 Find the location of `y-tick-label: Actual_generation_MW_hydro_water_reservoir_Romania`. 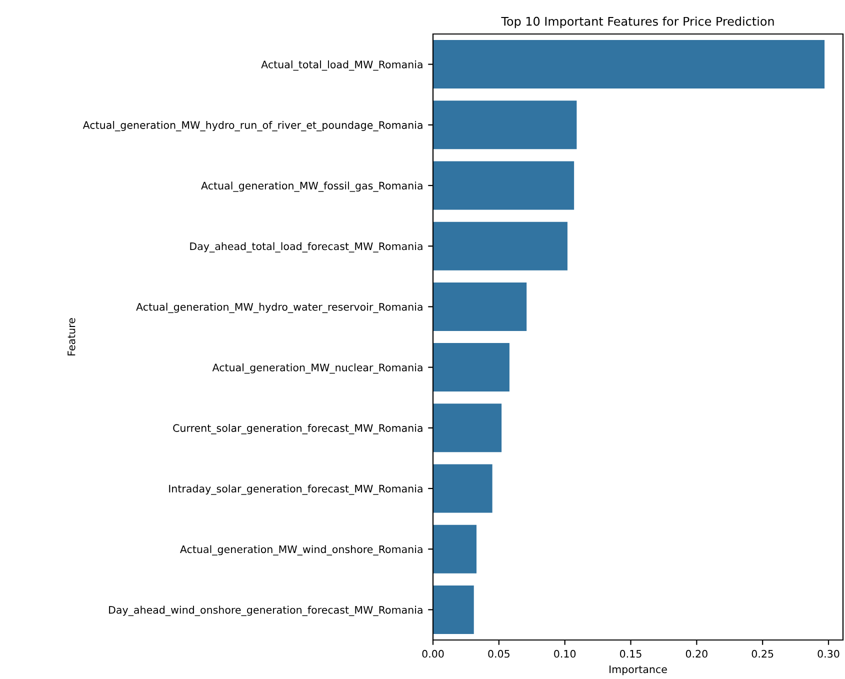

y-tick-label: Actual_generation_MW_hydro_water_reservoir_Romania is located at coordinates (279, 308).